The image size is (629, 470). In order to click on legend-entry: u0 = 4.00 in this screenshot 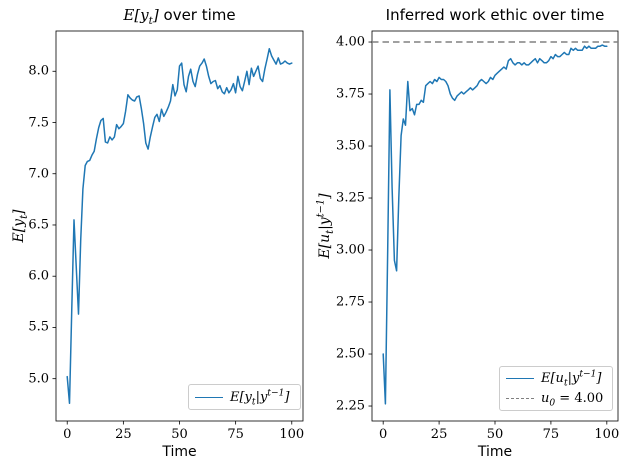, I will do `click(556, 399)`.